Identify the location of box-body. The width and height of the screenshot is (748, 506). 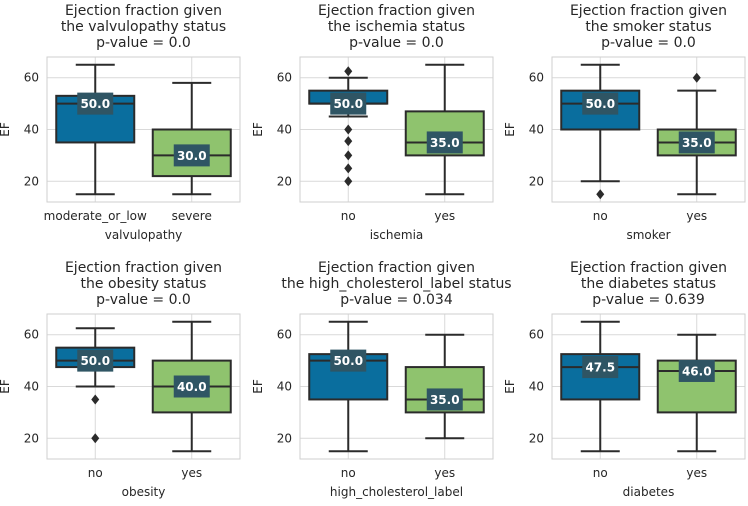
(348, 377).